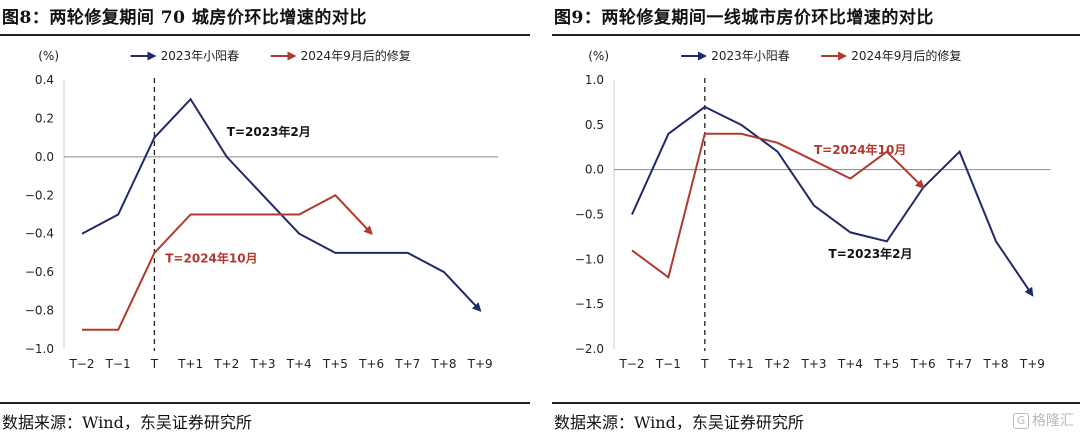 The height and width of the screenshot is (438, 1080). I want to click on y-tick-label: 0.5, so click(594, 125).